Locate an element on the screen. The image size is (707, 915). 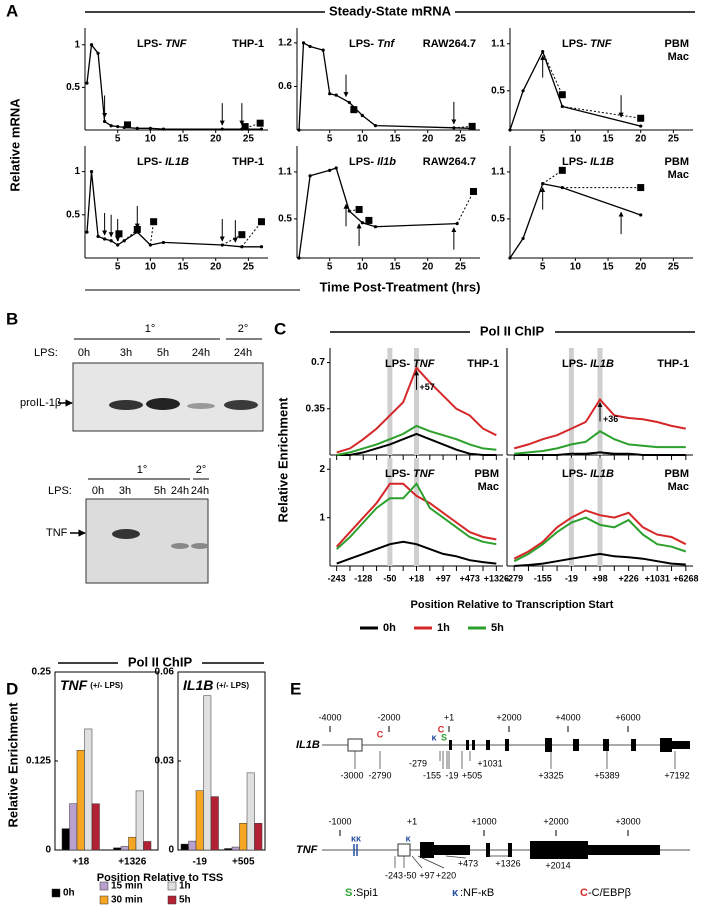
gene-label: TNF is located at coordinates (307, 850).